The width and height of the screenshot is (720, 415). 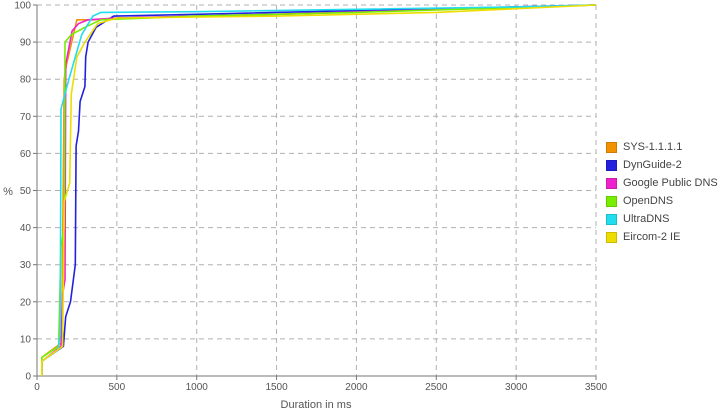 I want to click on legend-item: SYS-1.1.1.1, so click(x=662, y=147).